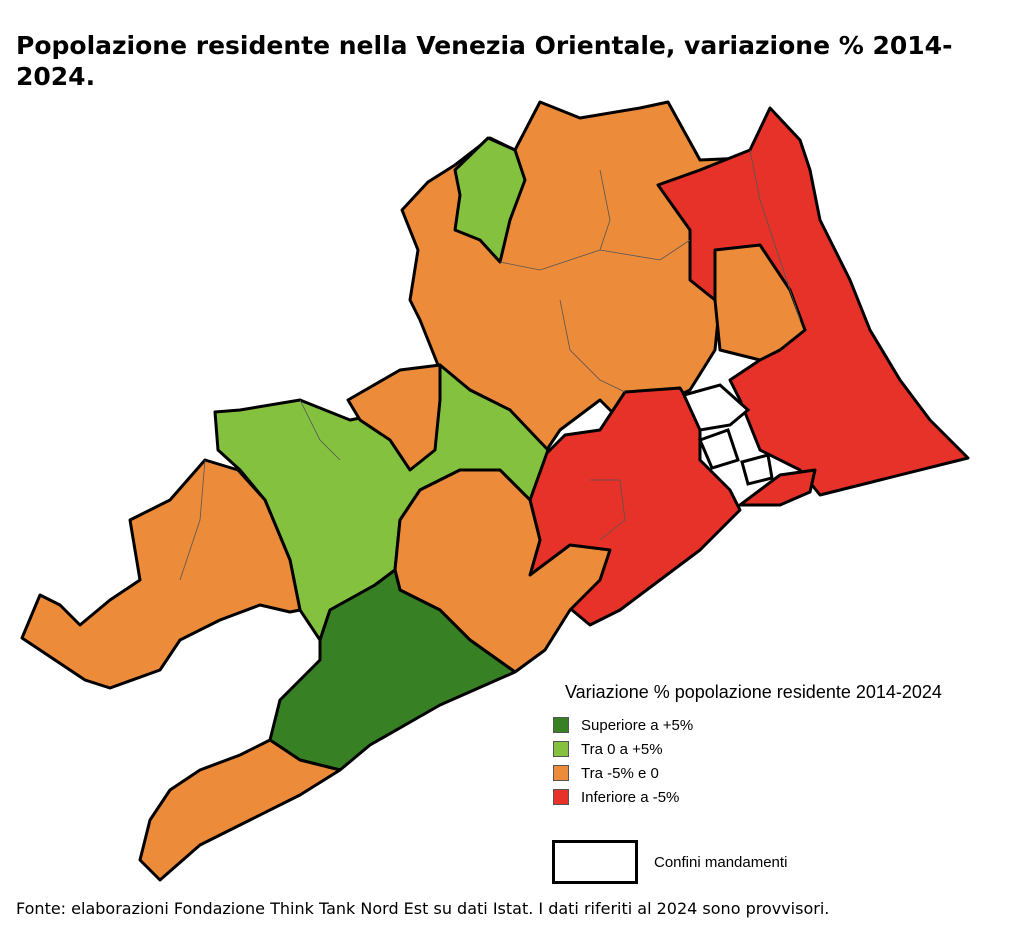 The height and width of the screenshot is (944, 1024). I want to click on region-east-orange, so click(760, 302).